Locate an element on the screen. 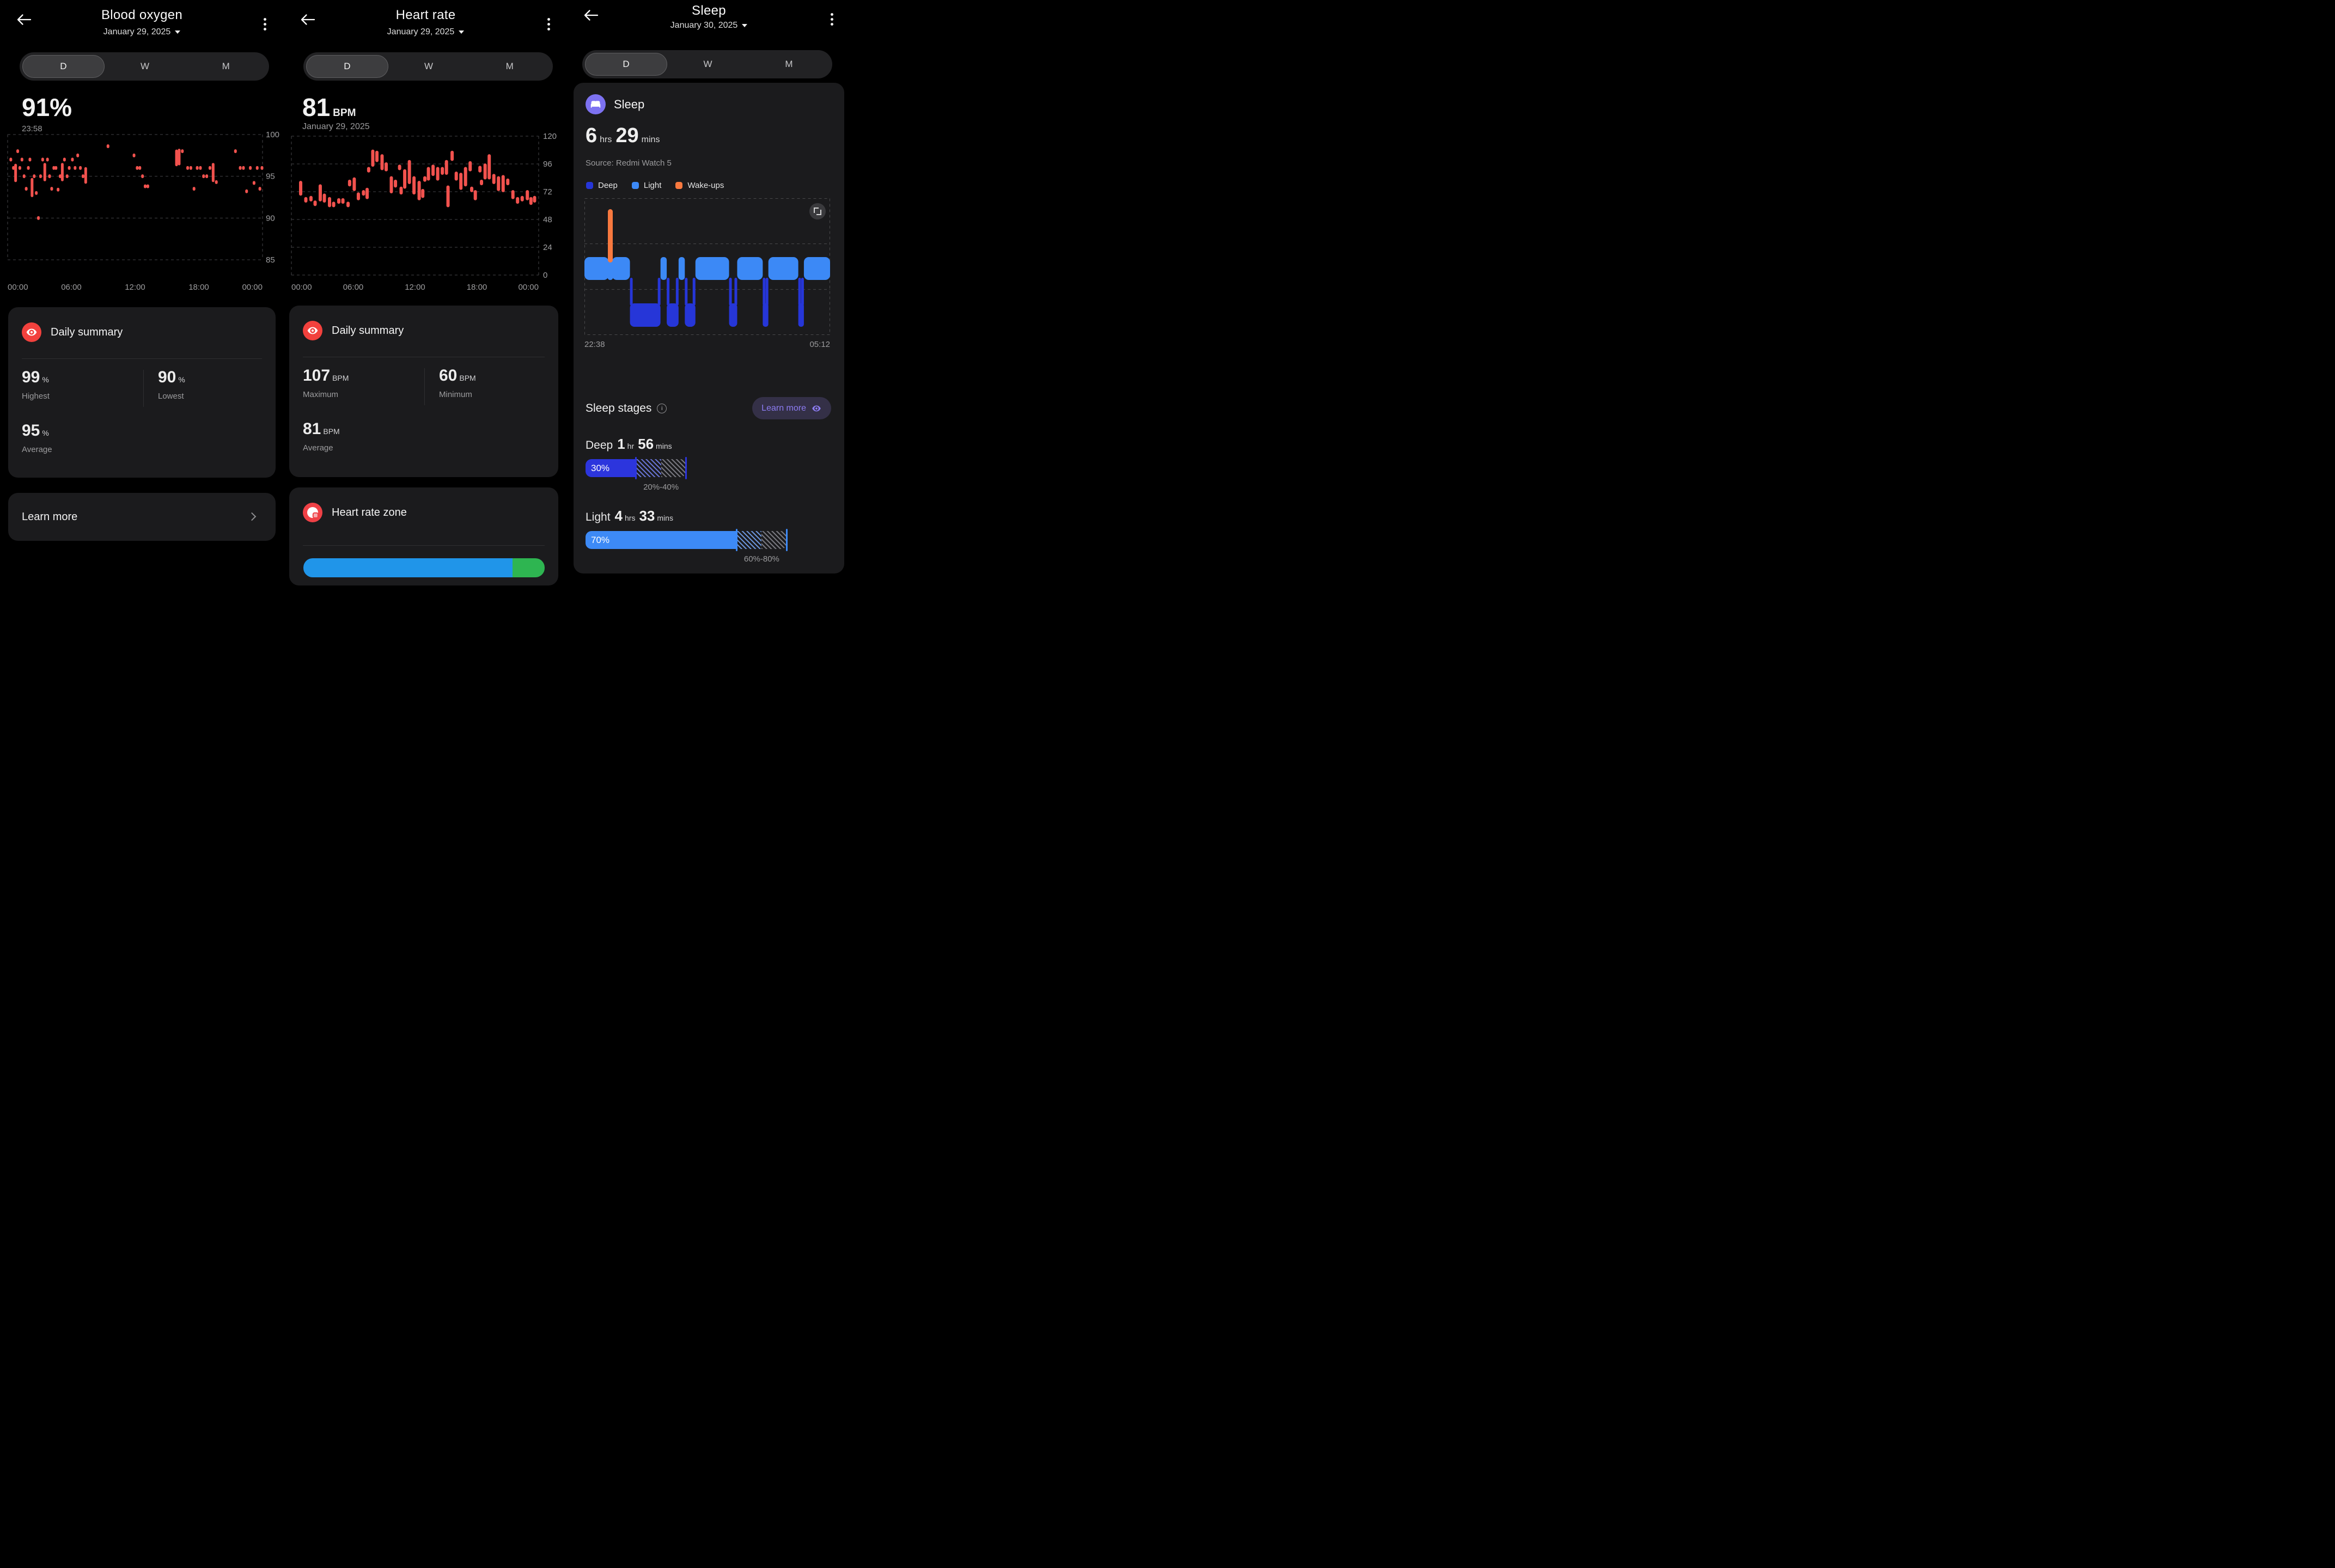 Image resolution: width=2335 pixels, height=1568 pixels. card-title: Sleep is located at coordinates (629, 104).